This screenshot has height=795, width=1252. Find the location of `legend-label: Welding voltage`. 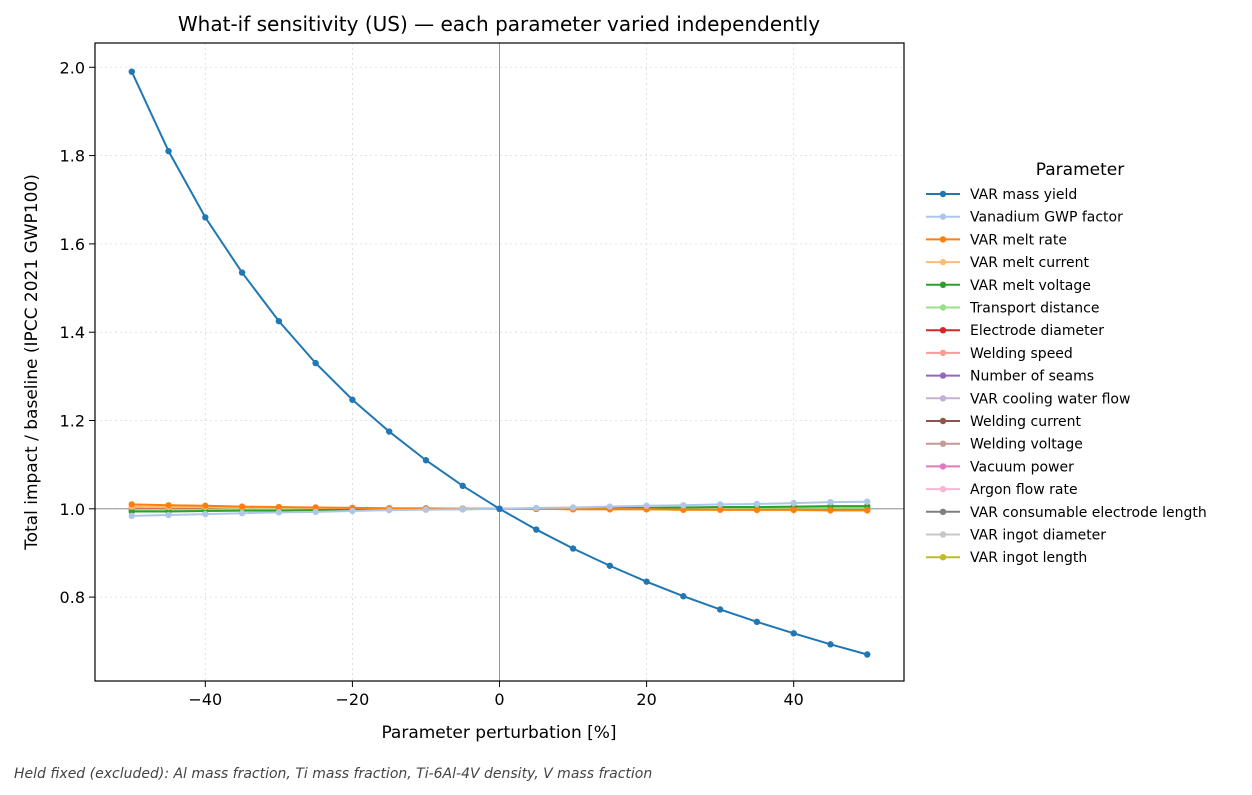

legend-label: Welding voltage is located at coordinates (1026, 445).